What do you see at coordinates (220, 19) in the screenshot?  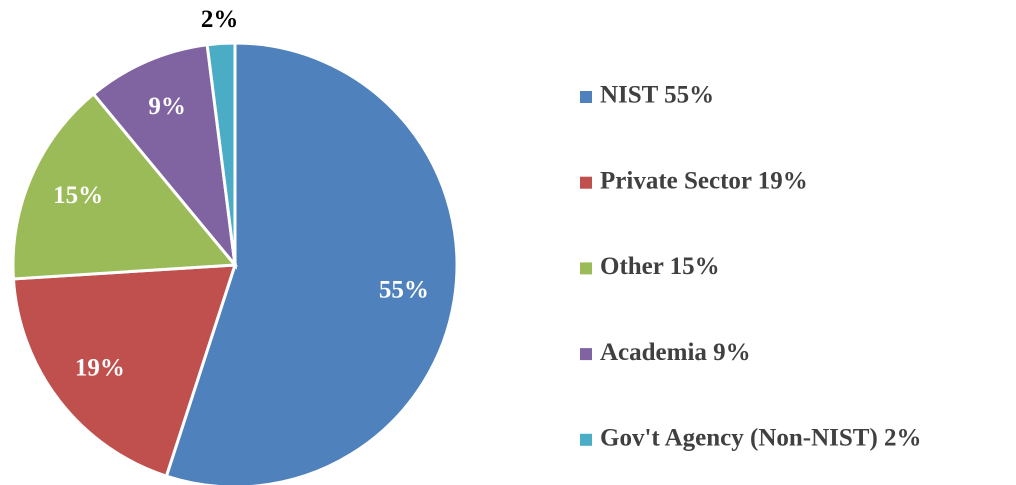 I see `data-label: 2%` at bounding box center [220, 19].